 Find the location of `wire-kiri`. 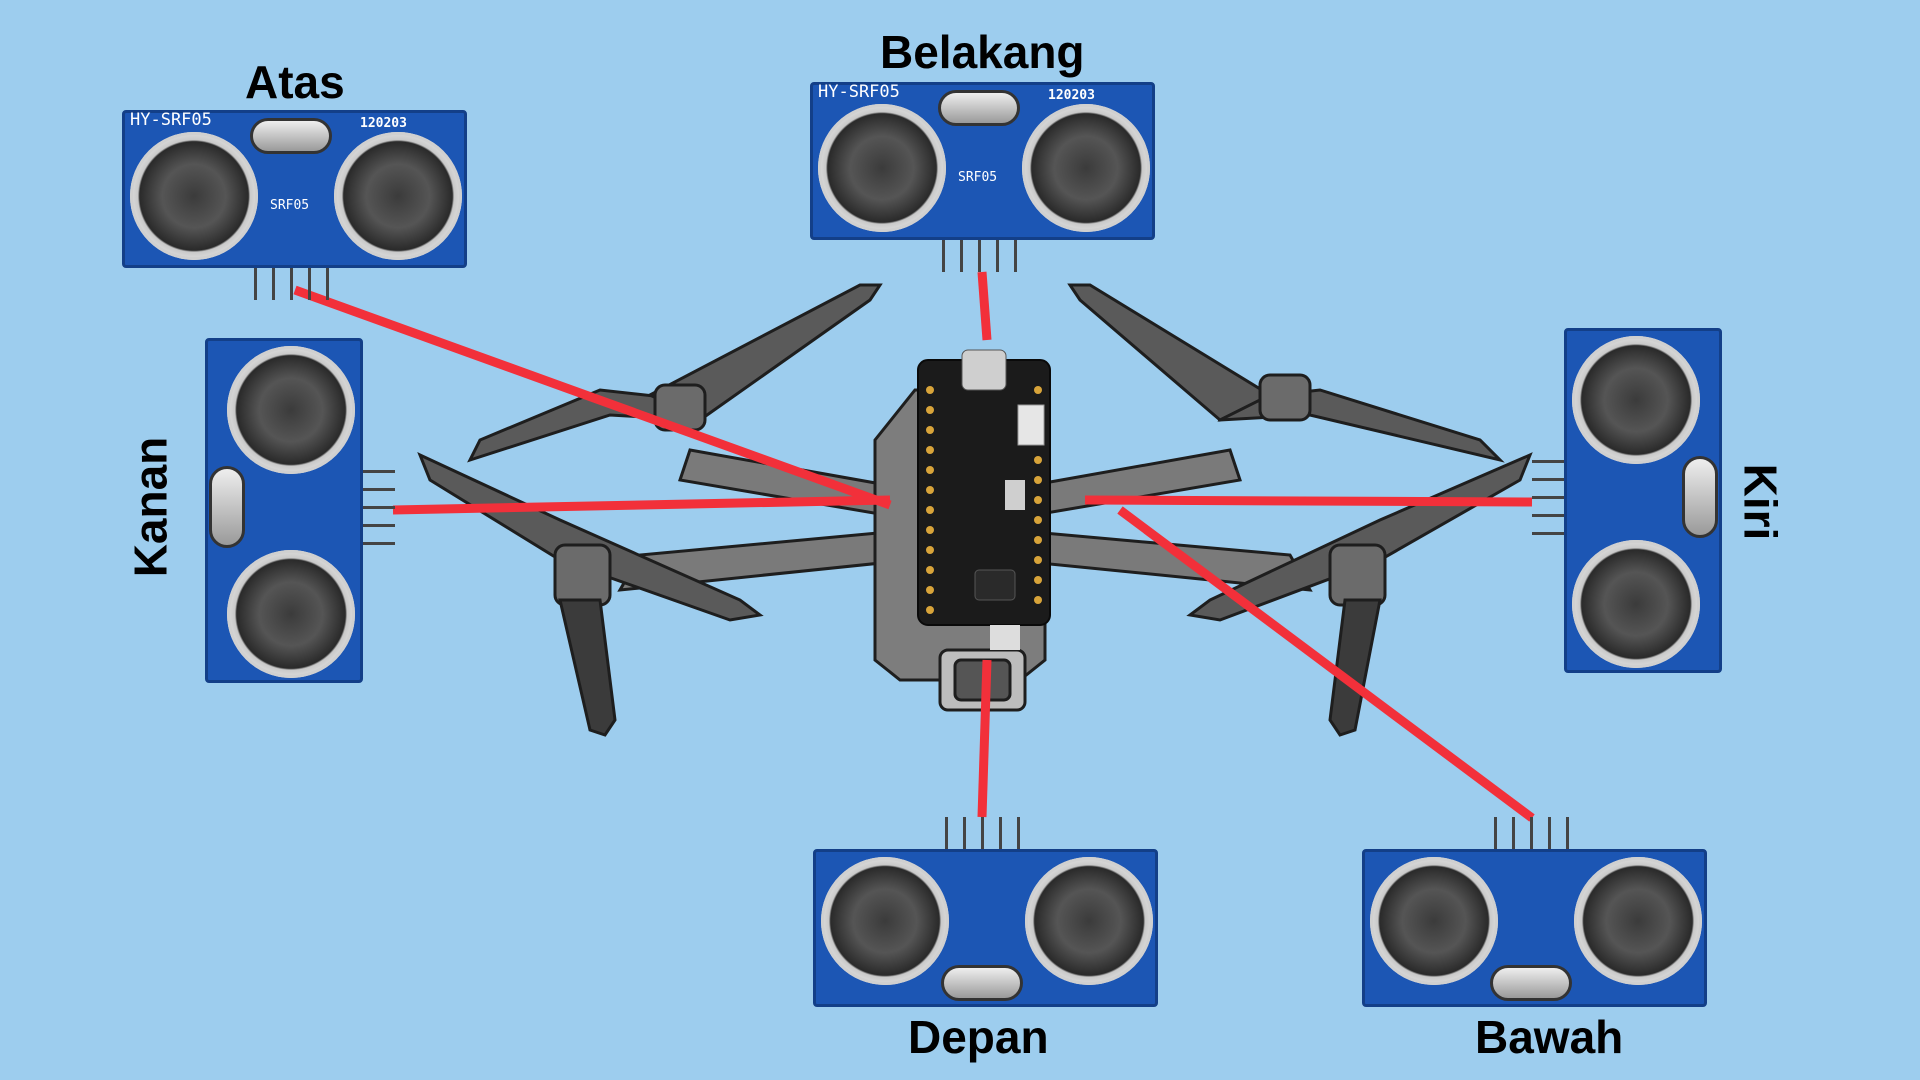

wire-kiri is located at coordinates (1308, 501).